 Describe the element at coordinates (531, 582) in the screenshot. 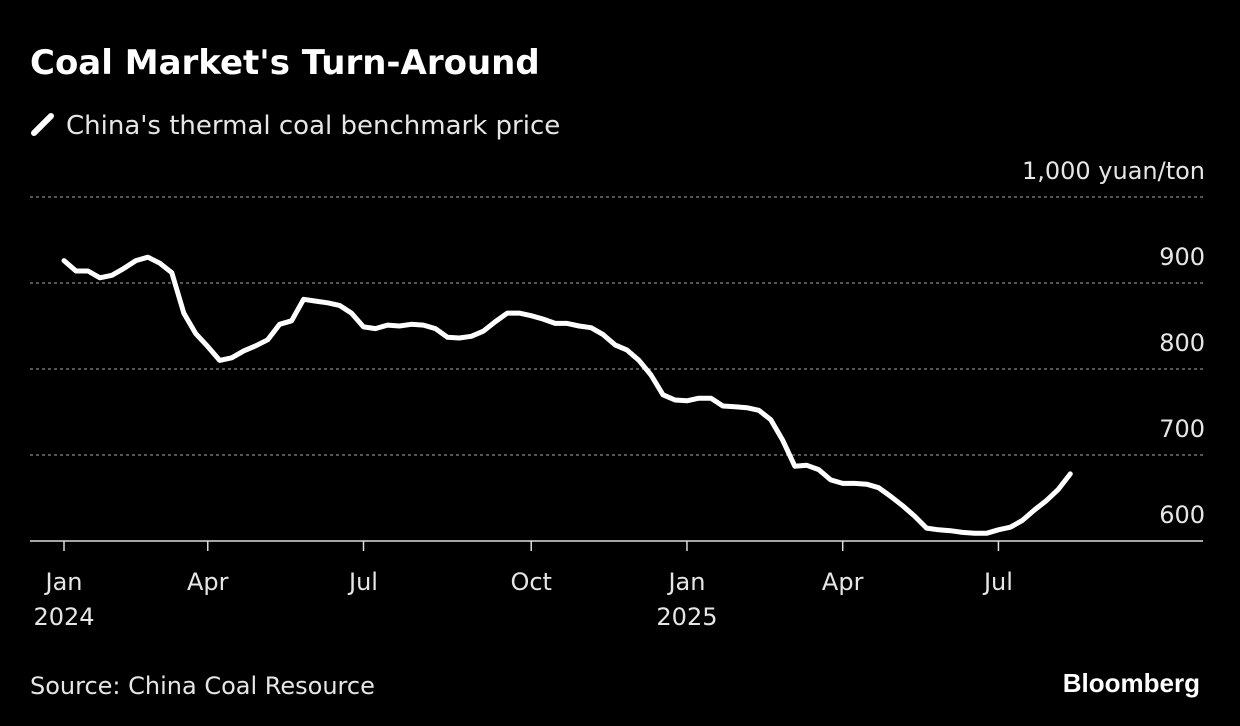

I see `x-tick-label: Oct` at that location.